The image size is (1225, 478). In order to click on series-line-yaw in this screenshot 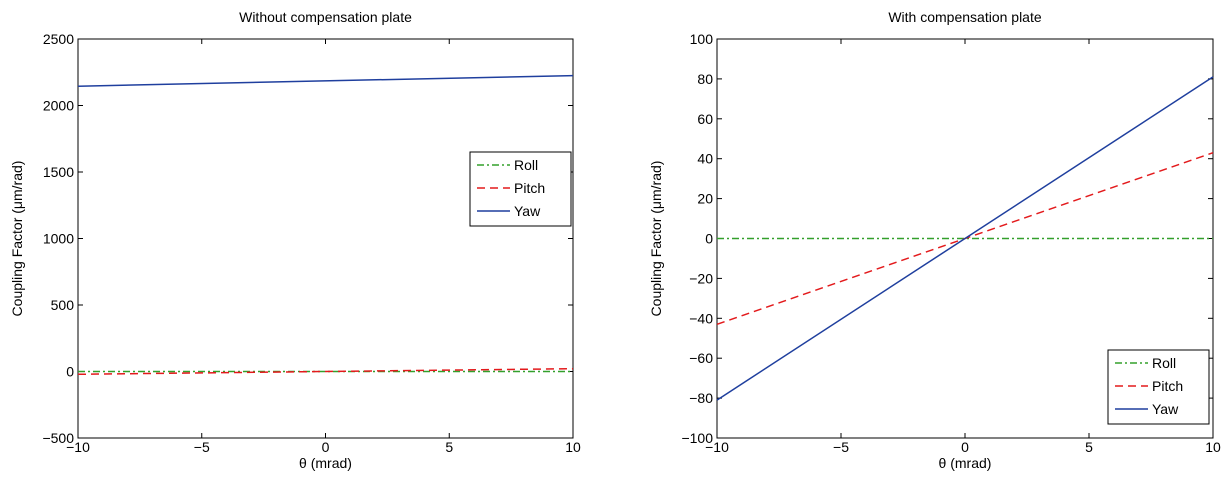, I will do `click(325, 80)`.